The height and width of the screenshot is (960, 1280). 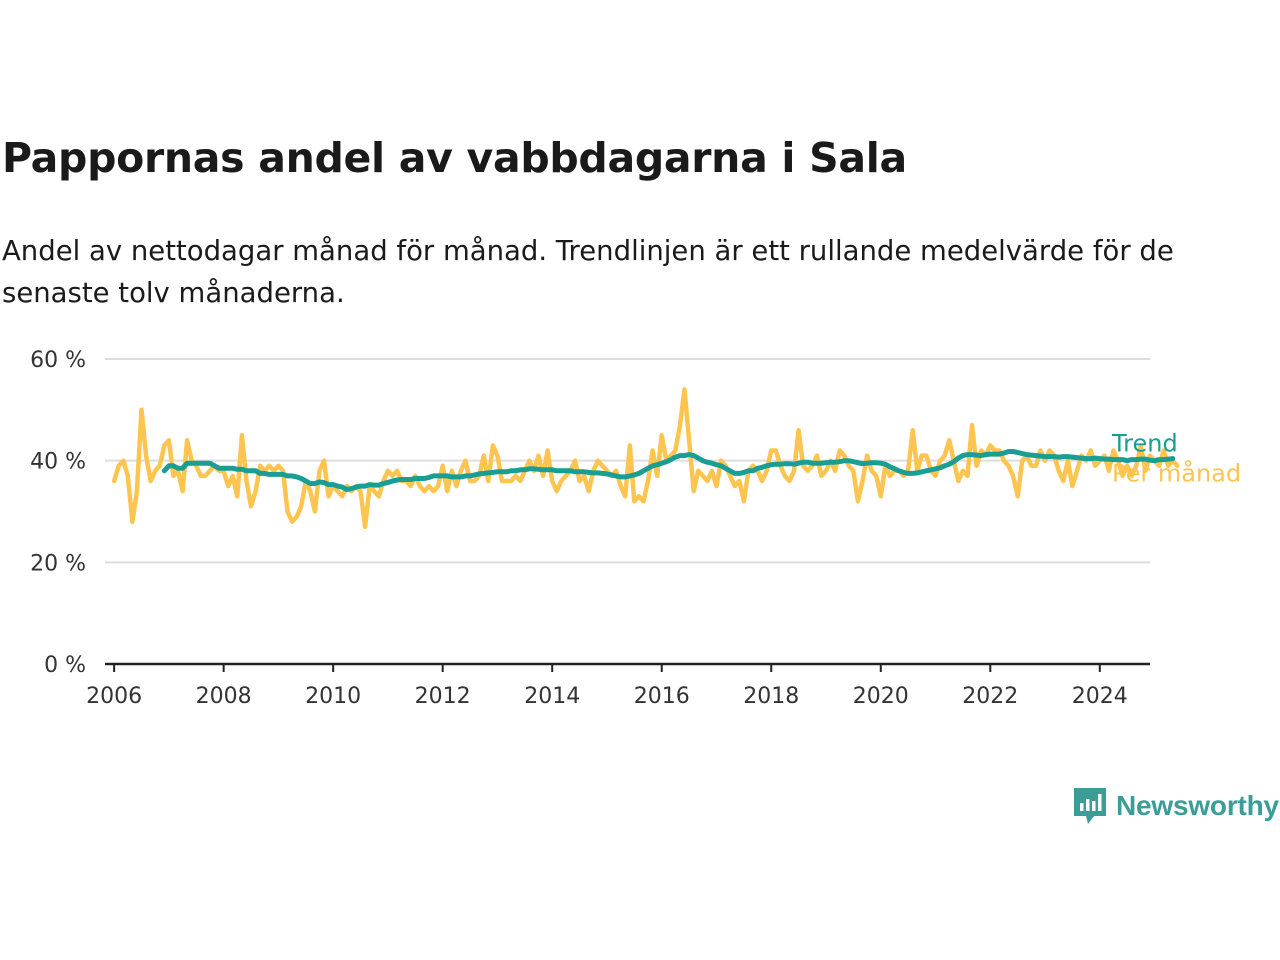 What do you see at coordinates (552, 696) in the screenshot?
I see `x-tick-label: 2014` at bounding box center [552, 696].